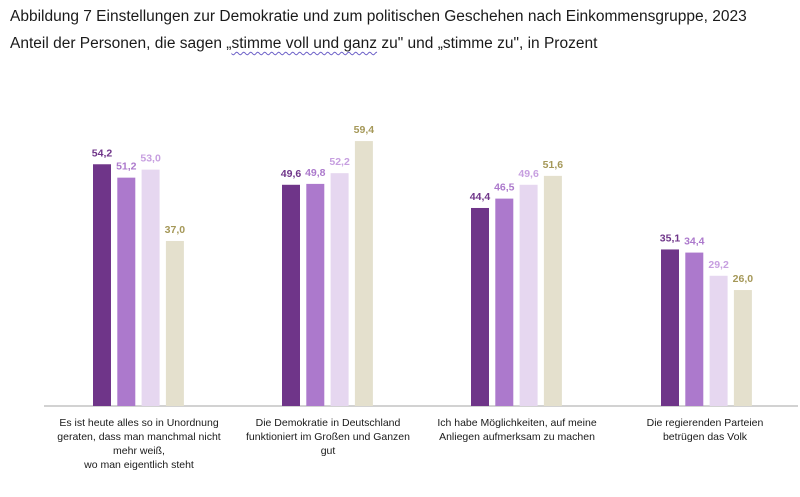 The width and height of the screenshot is (800, 497). Describe the element at coordinates (718, 265) in the screenshot. I see `data-label: 29,2` at that location.